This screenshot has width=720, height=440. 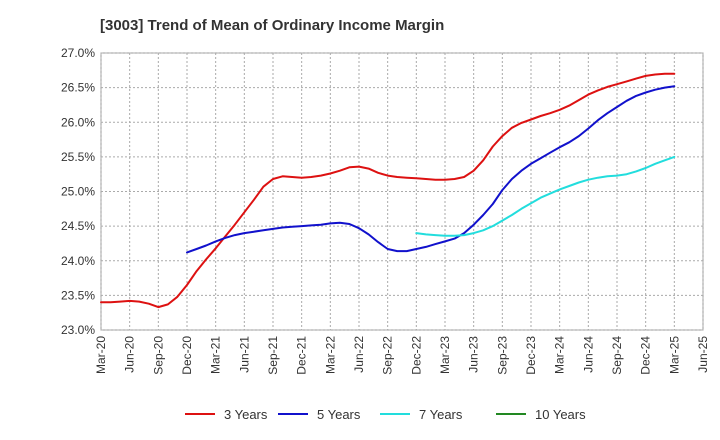 What do you see at coordinates (273, 355) in the screenshot?
I see `x-tick-label: Sep-21` at bounding box center [273, 355].